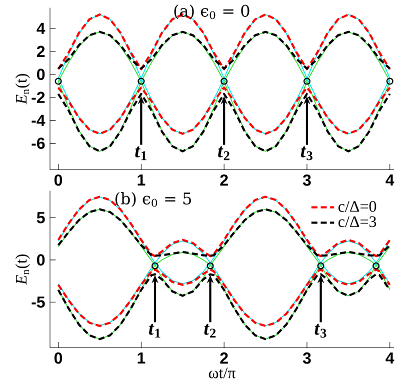  Describe the element at coordinates (357, 222) in the screenshot. I see `legend-label: c/Δ=3` at that location.